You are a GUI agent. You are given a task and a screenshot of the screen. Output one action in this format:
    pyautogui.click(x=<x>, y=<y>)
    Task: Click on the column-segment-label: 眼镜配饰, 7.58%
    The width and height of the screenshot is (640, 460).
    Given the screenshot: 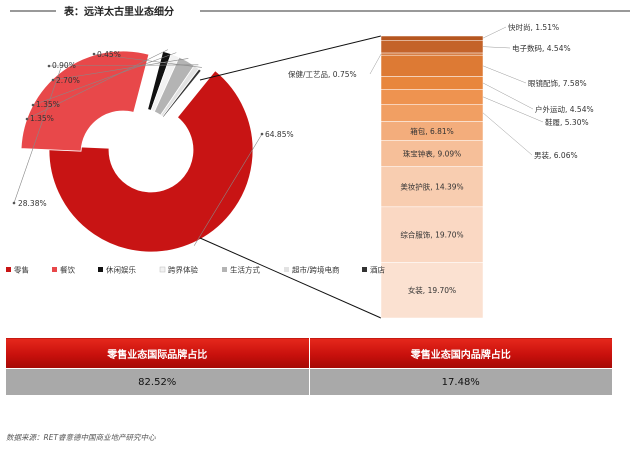 What is the action you would take?
    pyautogui.click(x=557, y=83)
    